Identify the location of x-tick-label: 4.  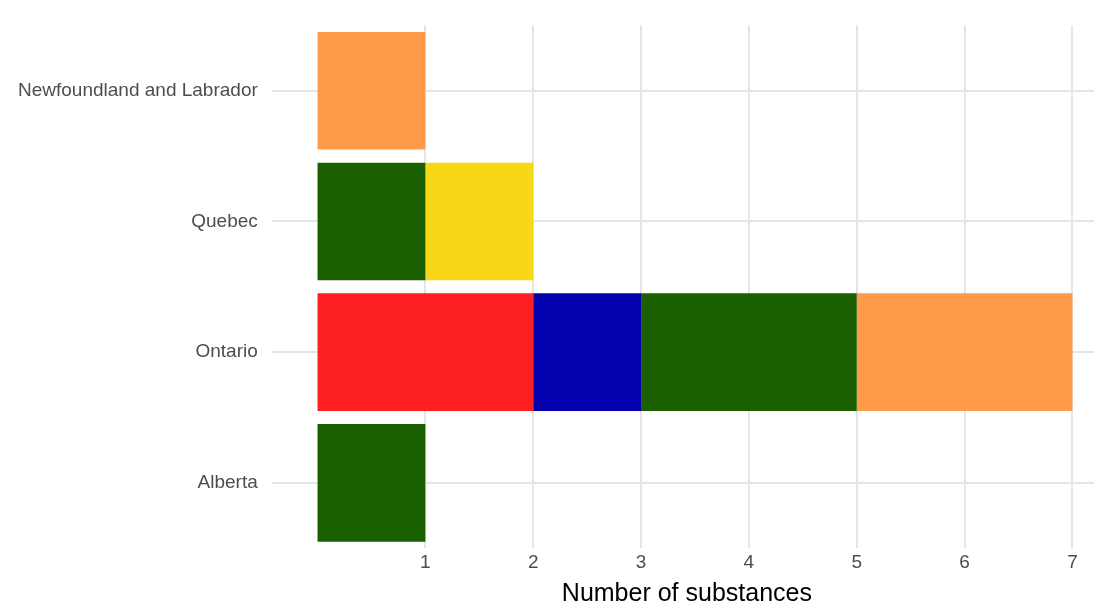
(749, 561).